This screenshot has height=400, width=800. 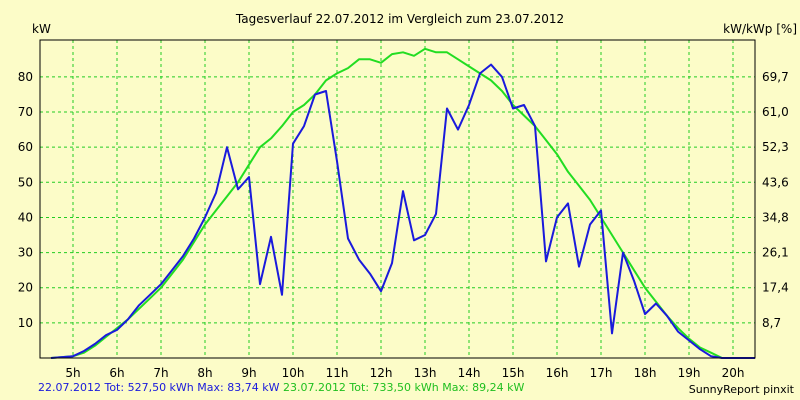 I want to click on x-tick-label: 11h, so click(x=337, y=373).